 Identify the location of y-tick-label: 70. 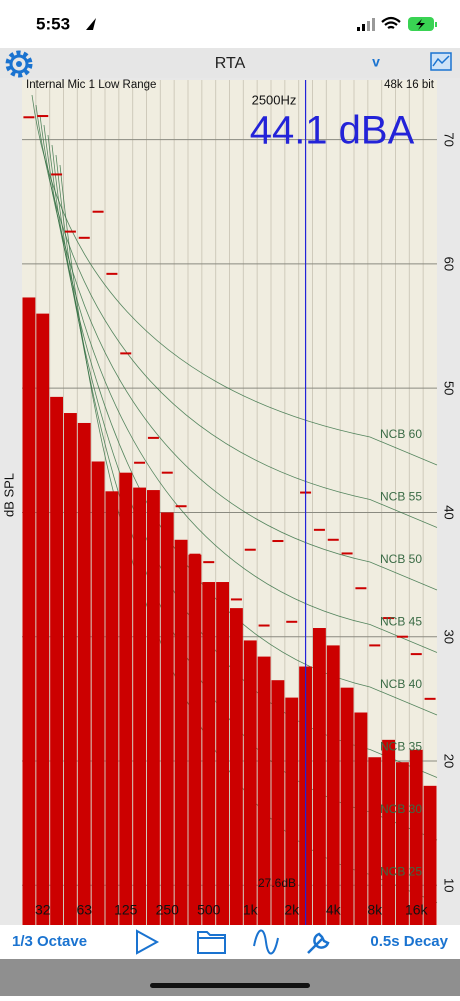
(449, 139).